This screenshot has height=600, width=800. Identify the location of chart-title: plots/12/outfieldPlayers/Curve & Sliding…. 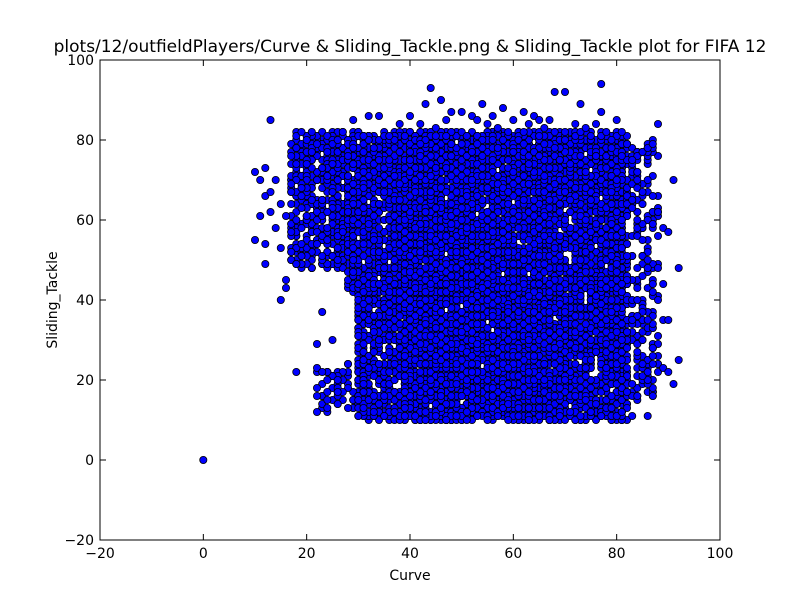
(410, 47).